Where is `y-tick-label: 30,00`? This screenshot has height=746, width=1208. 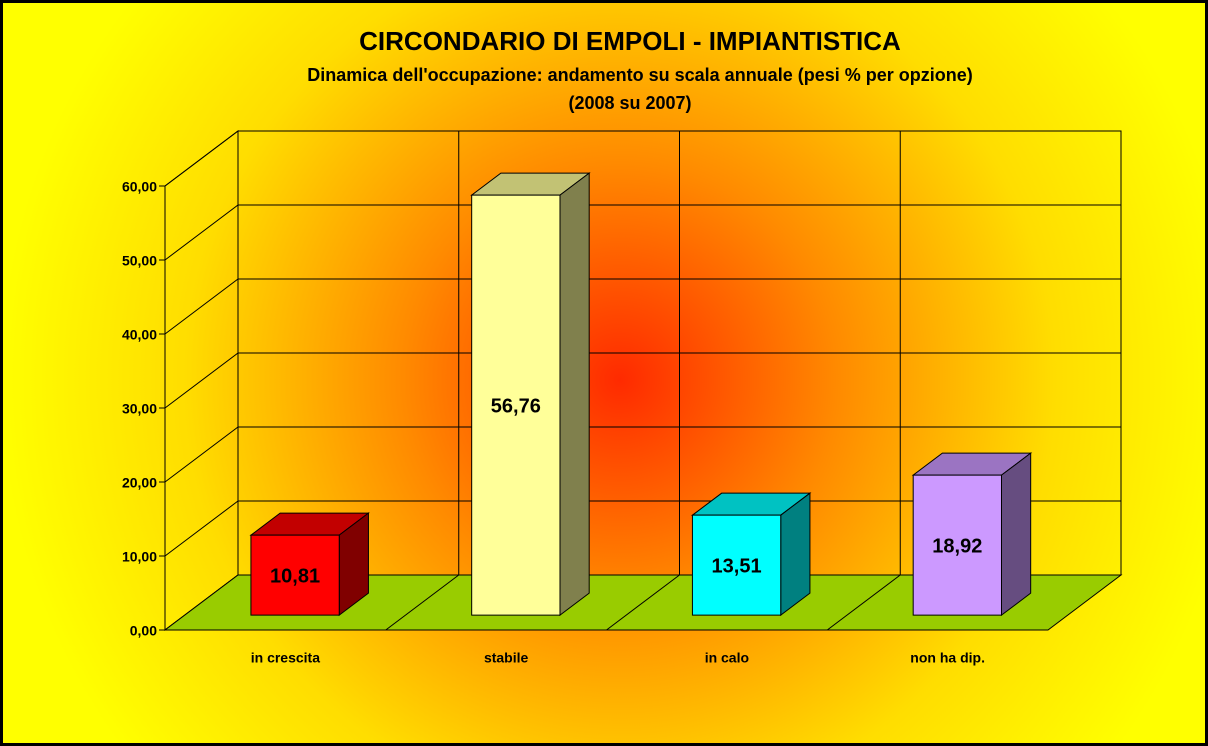
y-tick-label: 30,00 is located at coordinates (139, 409).